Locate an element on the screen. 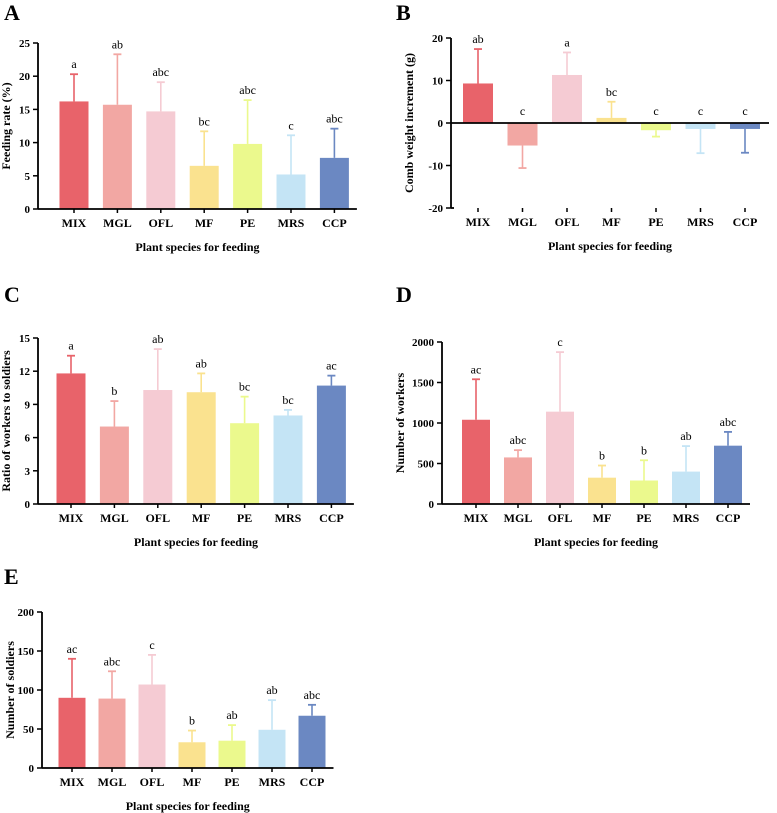  panel-label: D is located at coordinates (404, 294).